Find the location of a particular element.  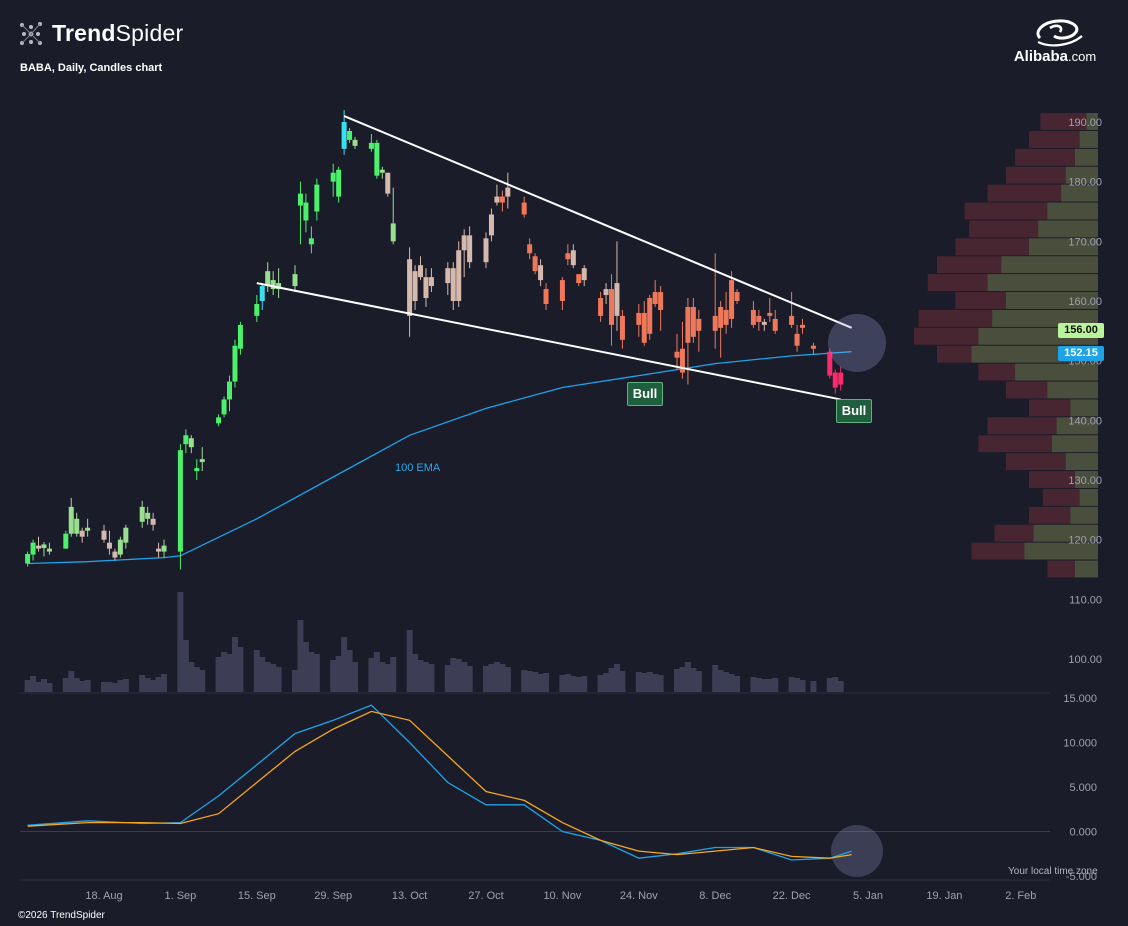

time-tick-label: 18. Aug is located at coordinates (103, 896).